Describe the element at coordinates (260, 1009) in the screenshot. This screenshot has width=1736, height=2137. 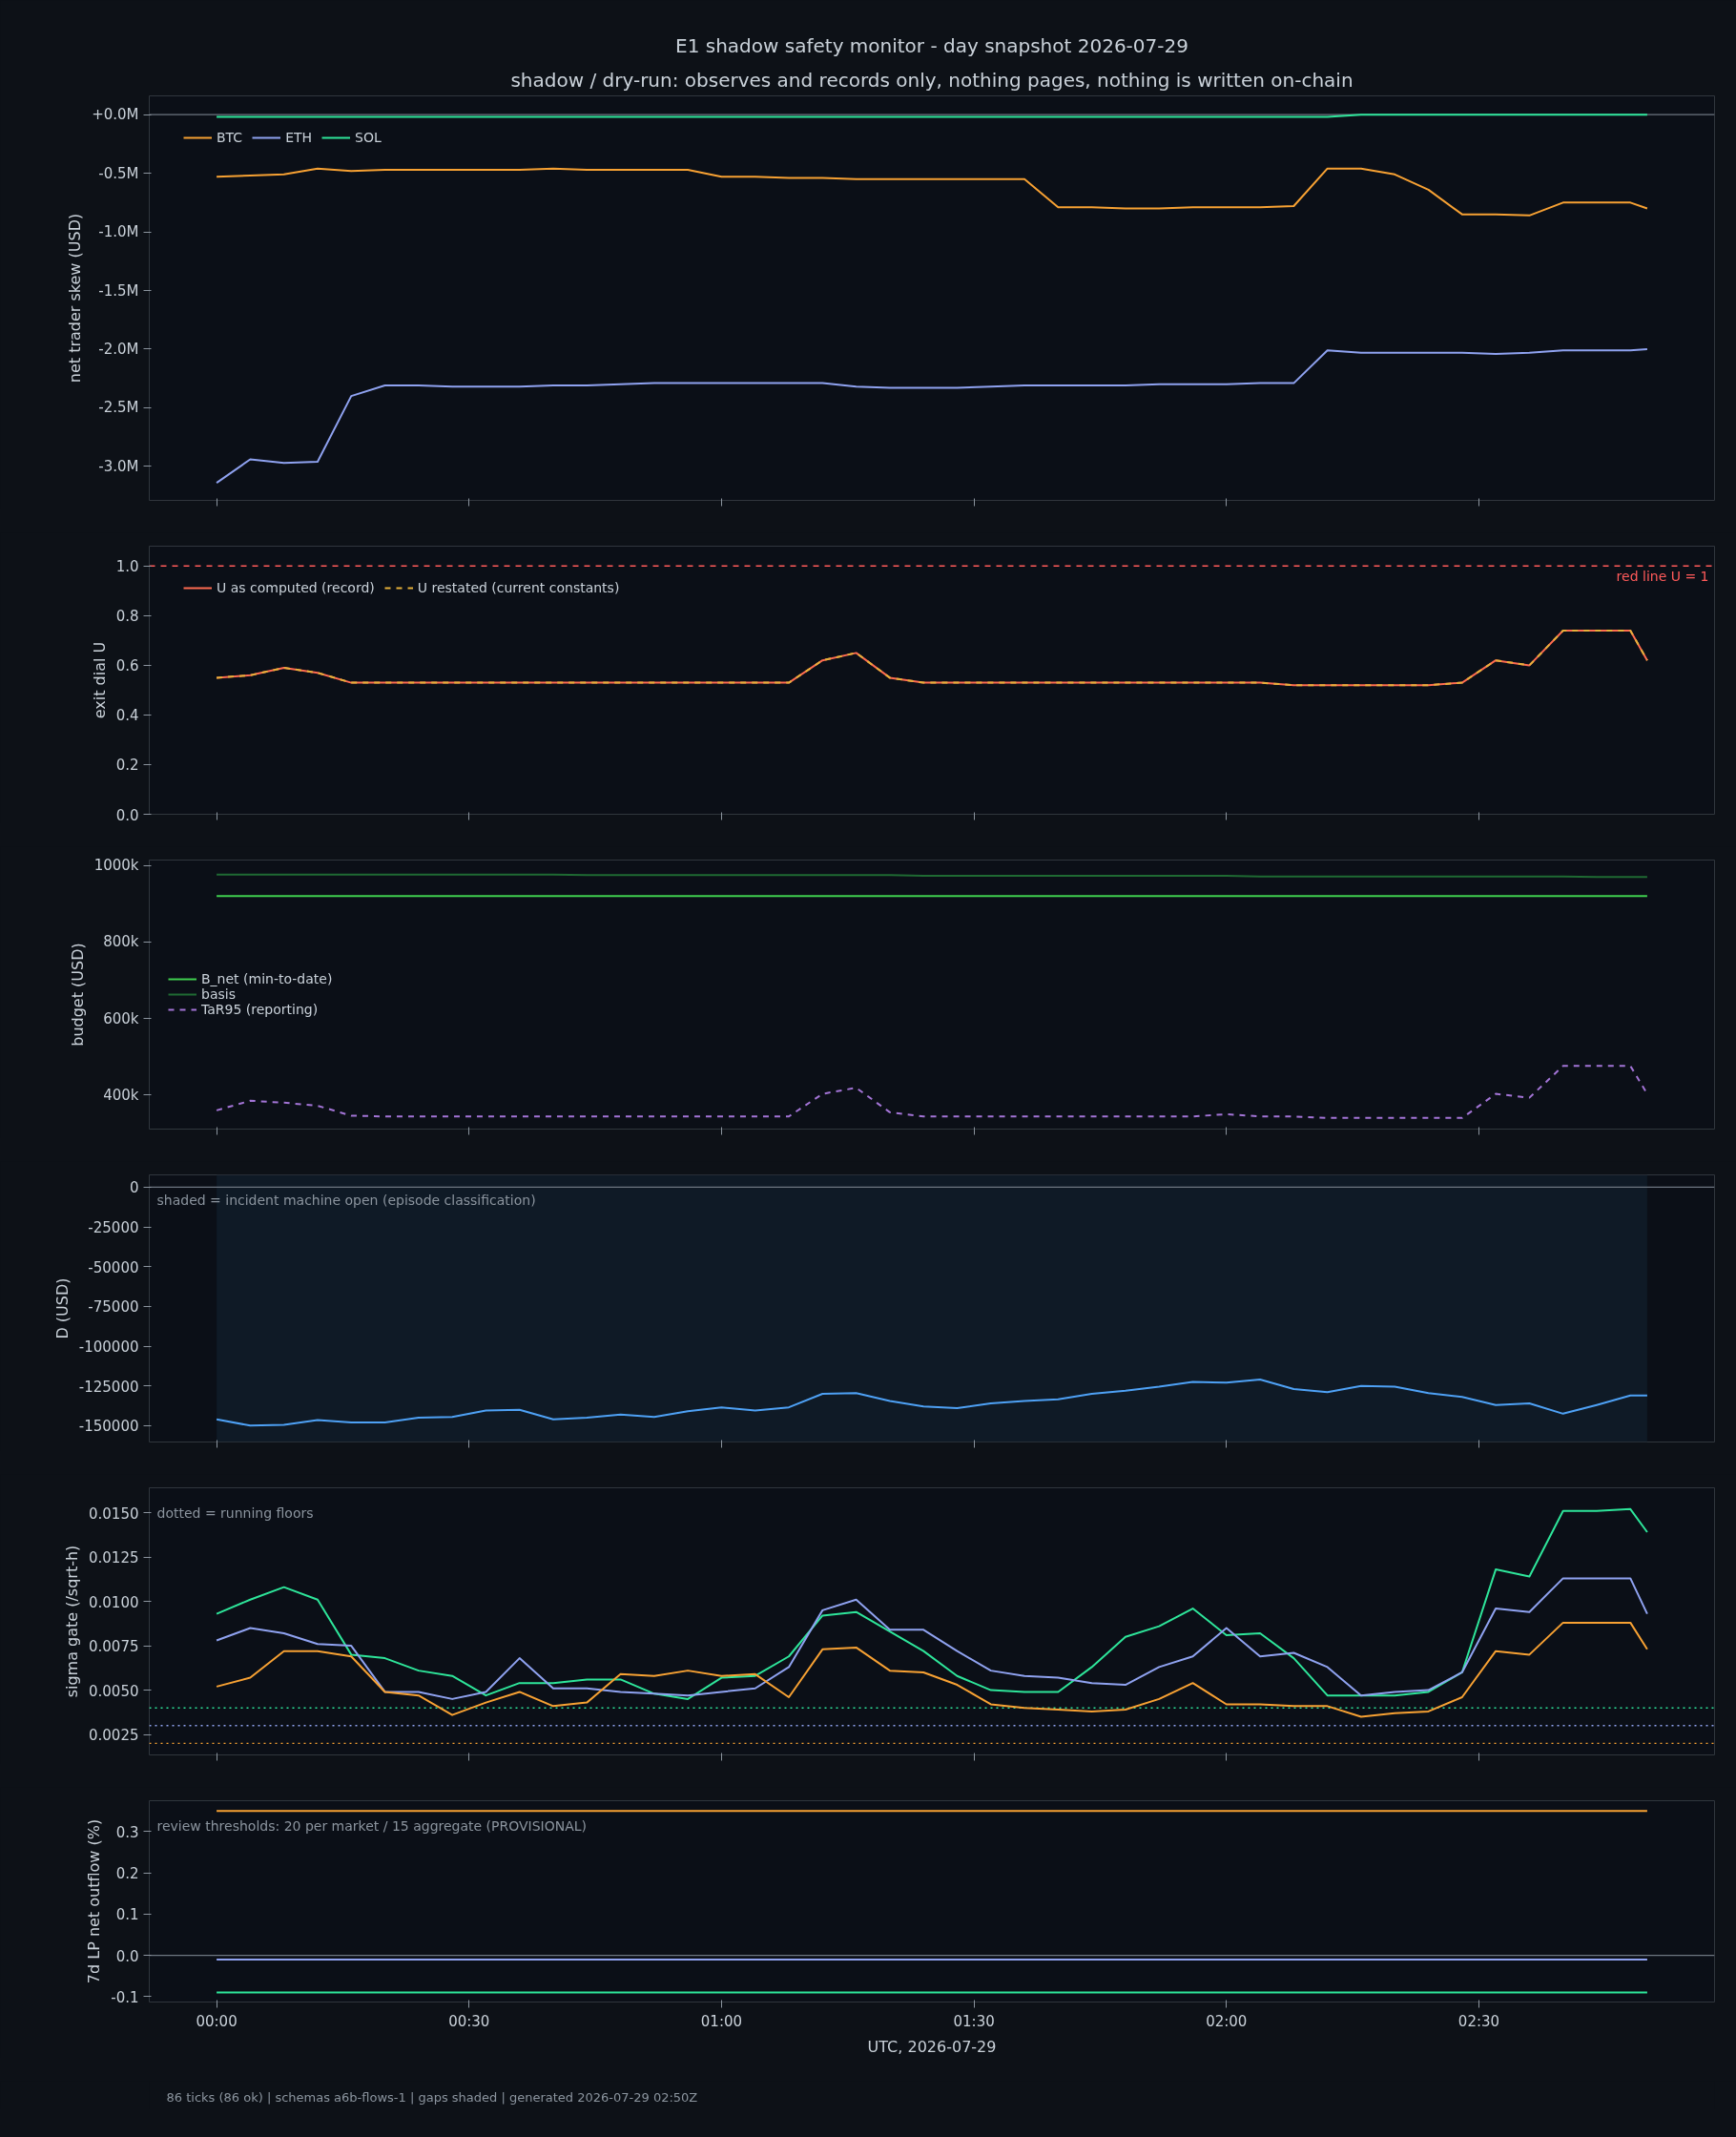
I see `legend-label: TaR95 (reporting)` at that location.